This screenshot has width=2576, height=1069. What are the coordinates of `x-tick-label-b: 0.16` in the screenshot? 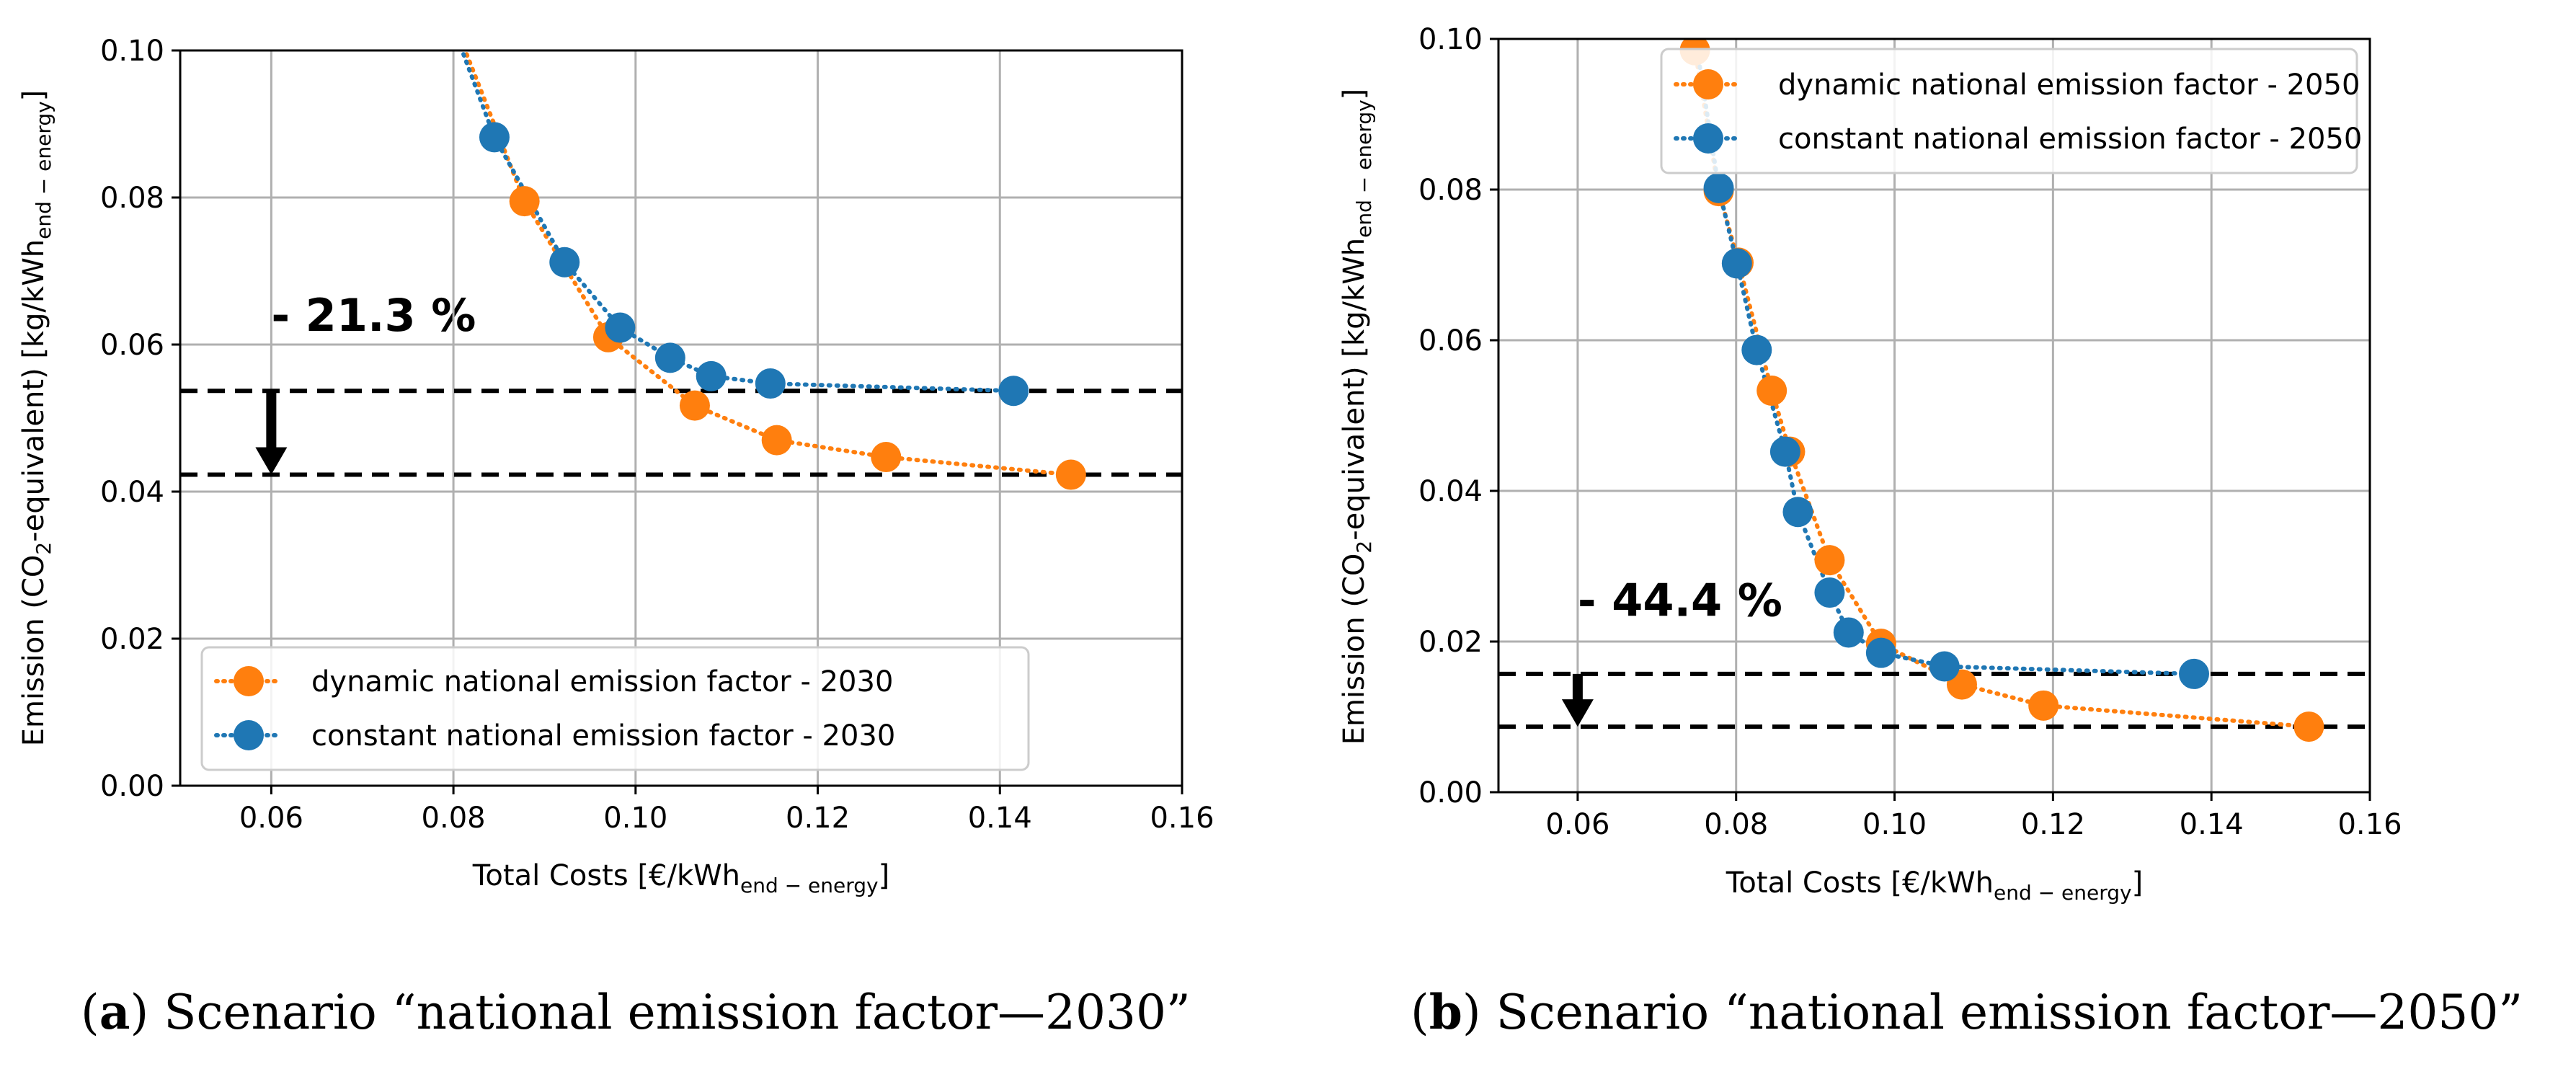 It's located at (2369, 824).